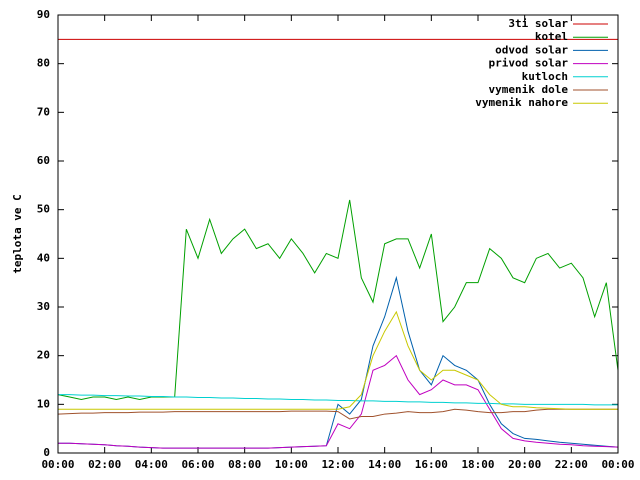  Describe the element at coordinates (46, 452) in the screenshot. I see `y-tick-label: 0` at that location.